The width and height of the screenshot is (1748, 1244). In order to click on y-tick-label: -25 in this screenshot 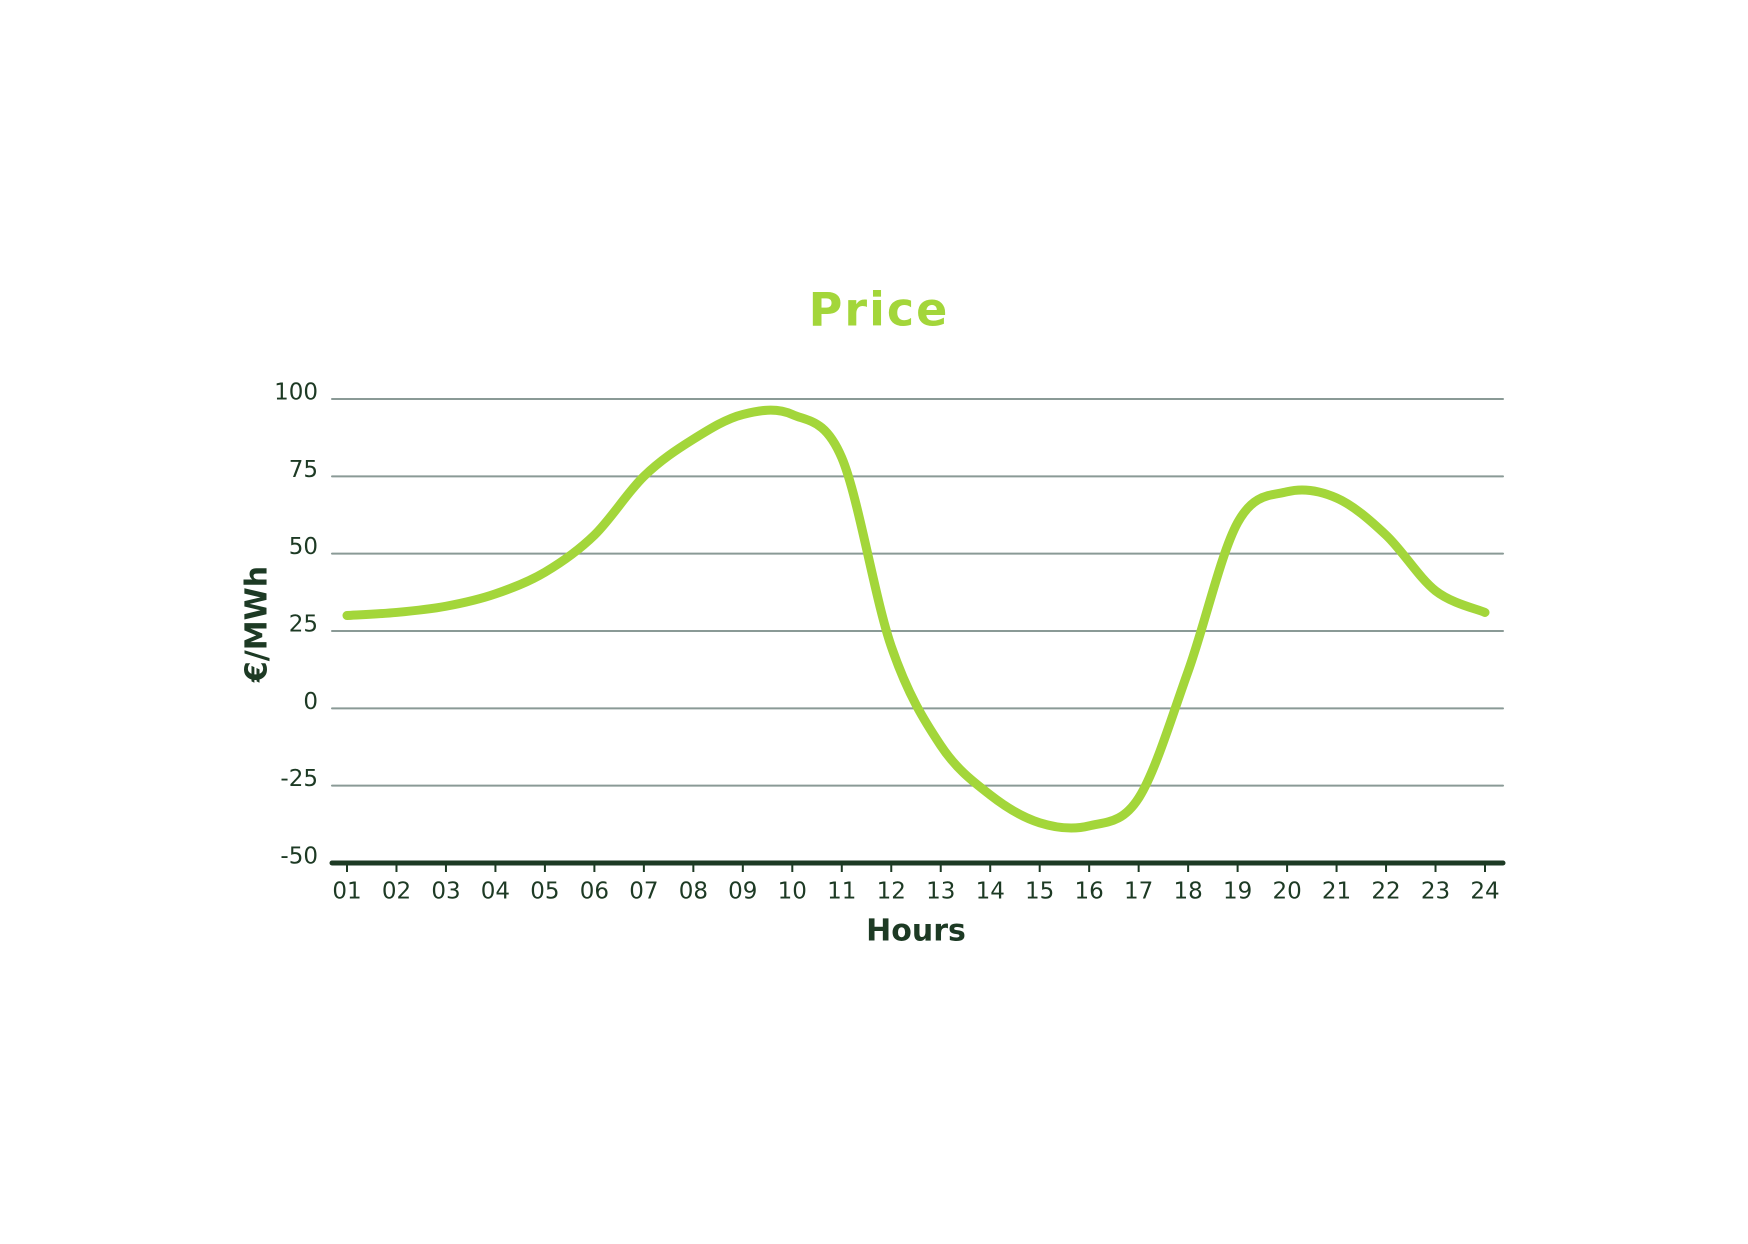, I will do `click(299, 779)`.